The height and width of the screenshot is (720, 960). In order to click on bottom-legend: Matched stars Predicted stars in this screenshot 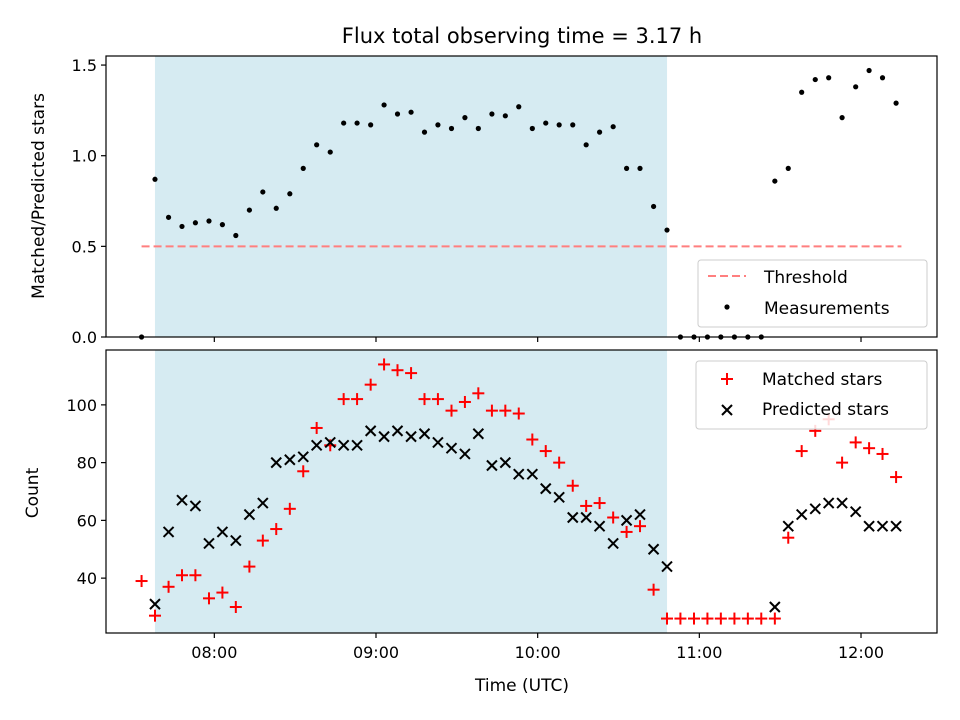, I will do `click(811, 395)`.